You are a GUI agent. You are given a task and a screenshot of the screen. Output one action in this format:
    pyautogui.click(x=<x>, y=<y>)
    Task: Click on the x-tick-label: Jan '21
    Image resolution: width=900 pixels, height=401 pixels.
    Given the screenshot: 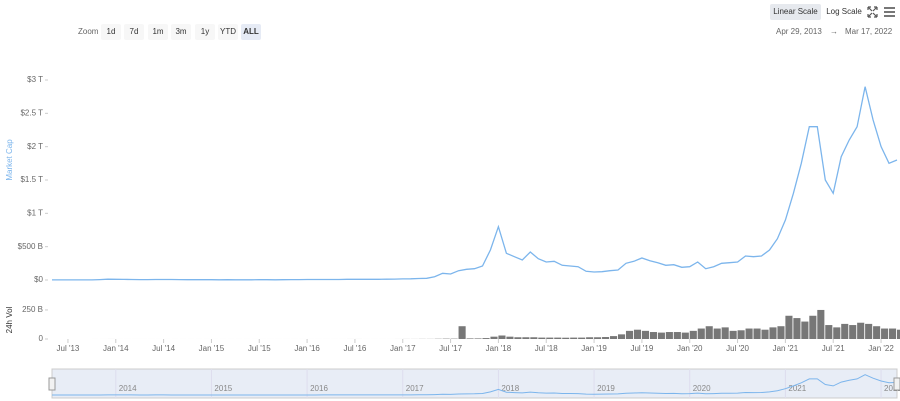 What is the action you would take?
    pyautogui.click(x=786, y=348)
    